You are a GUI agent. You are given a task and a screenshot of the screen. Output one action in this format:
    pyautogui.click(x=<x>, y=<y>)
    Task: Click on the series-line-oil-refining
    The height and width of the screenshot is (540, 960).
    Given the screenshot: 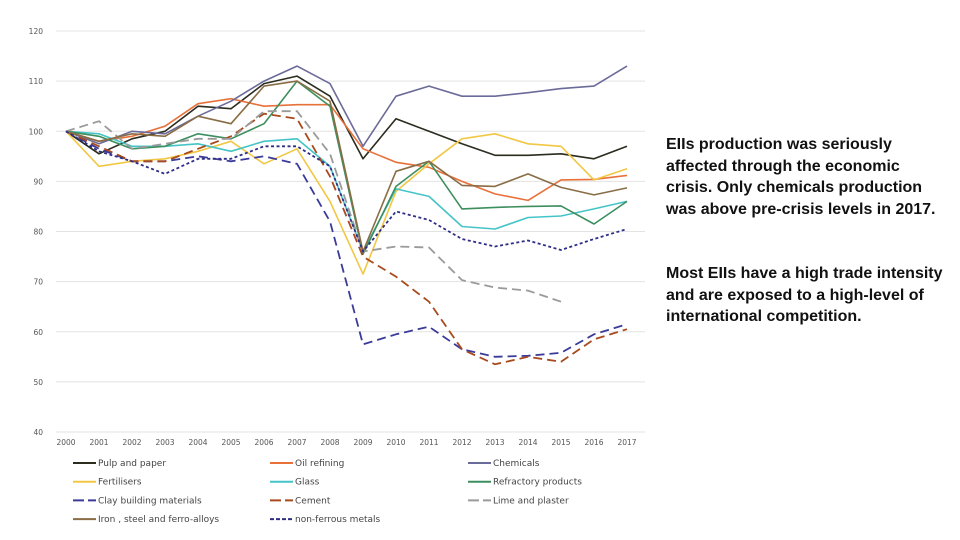 What is the action you would take?
    pyautogui.click(x=346, y=149)
    